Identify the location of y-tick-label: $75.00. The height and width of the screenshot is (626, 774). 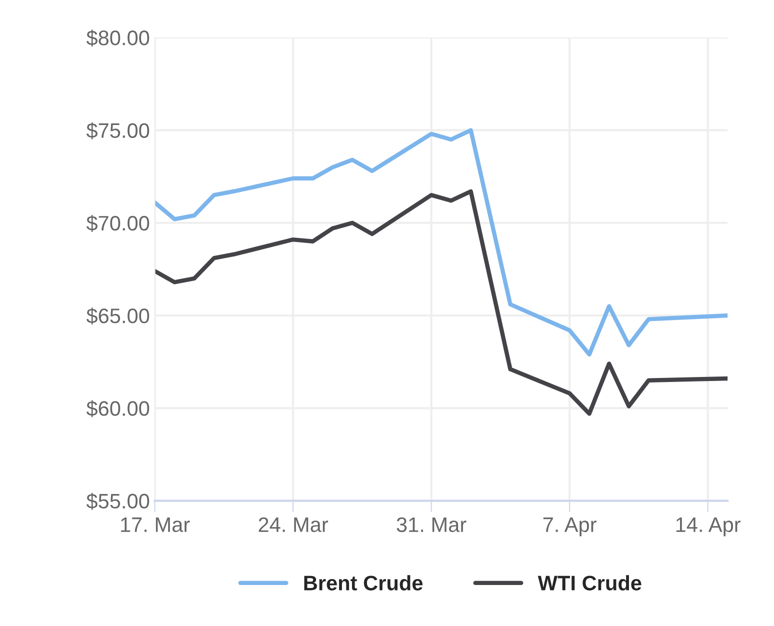
(118, 131).